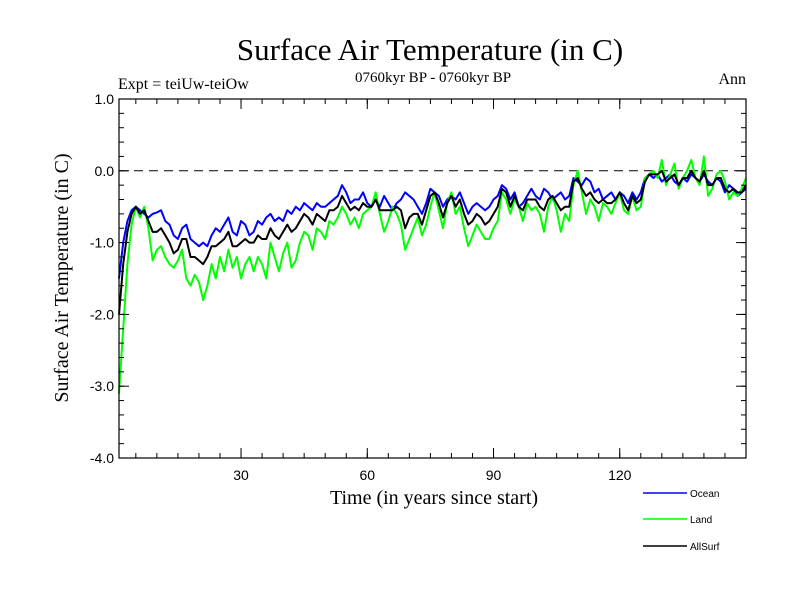 Image resolution: width=800 pixels, height=600 pixels. Describe the element at coordinates (105, 171) in the screenshot. I see `y-tick-label: 0.0` at that location.